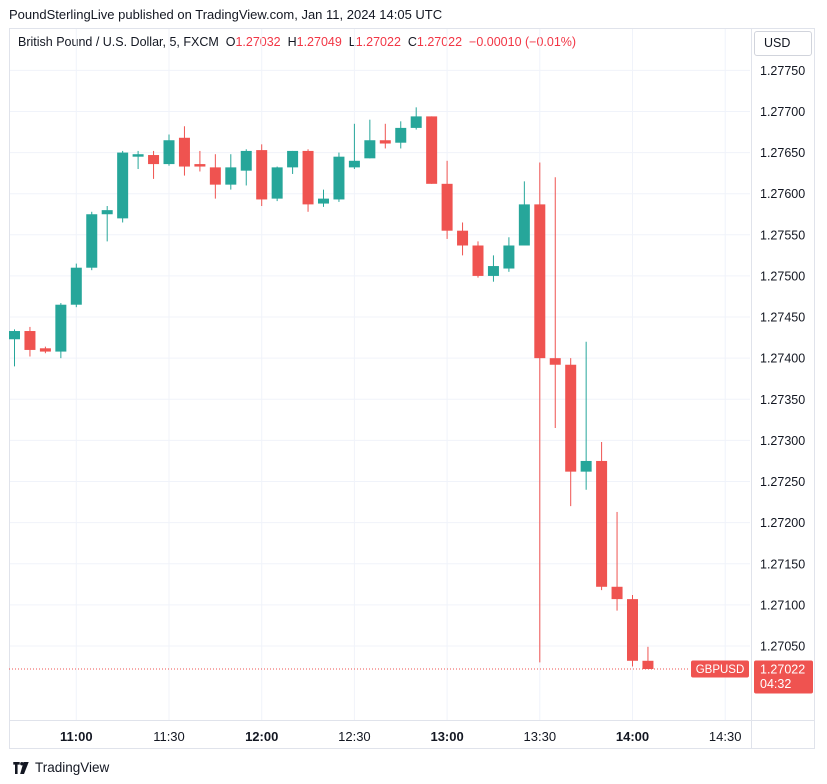 The image size is (827, 784). Describe the element at coordinates (632, 736) in the screenshot. I see `time-tick-label: 14:00` at that location.